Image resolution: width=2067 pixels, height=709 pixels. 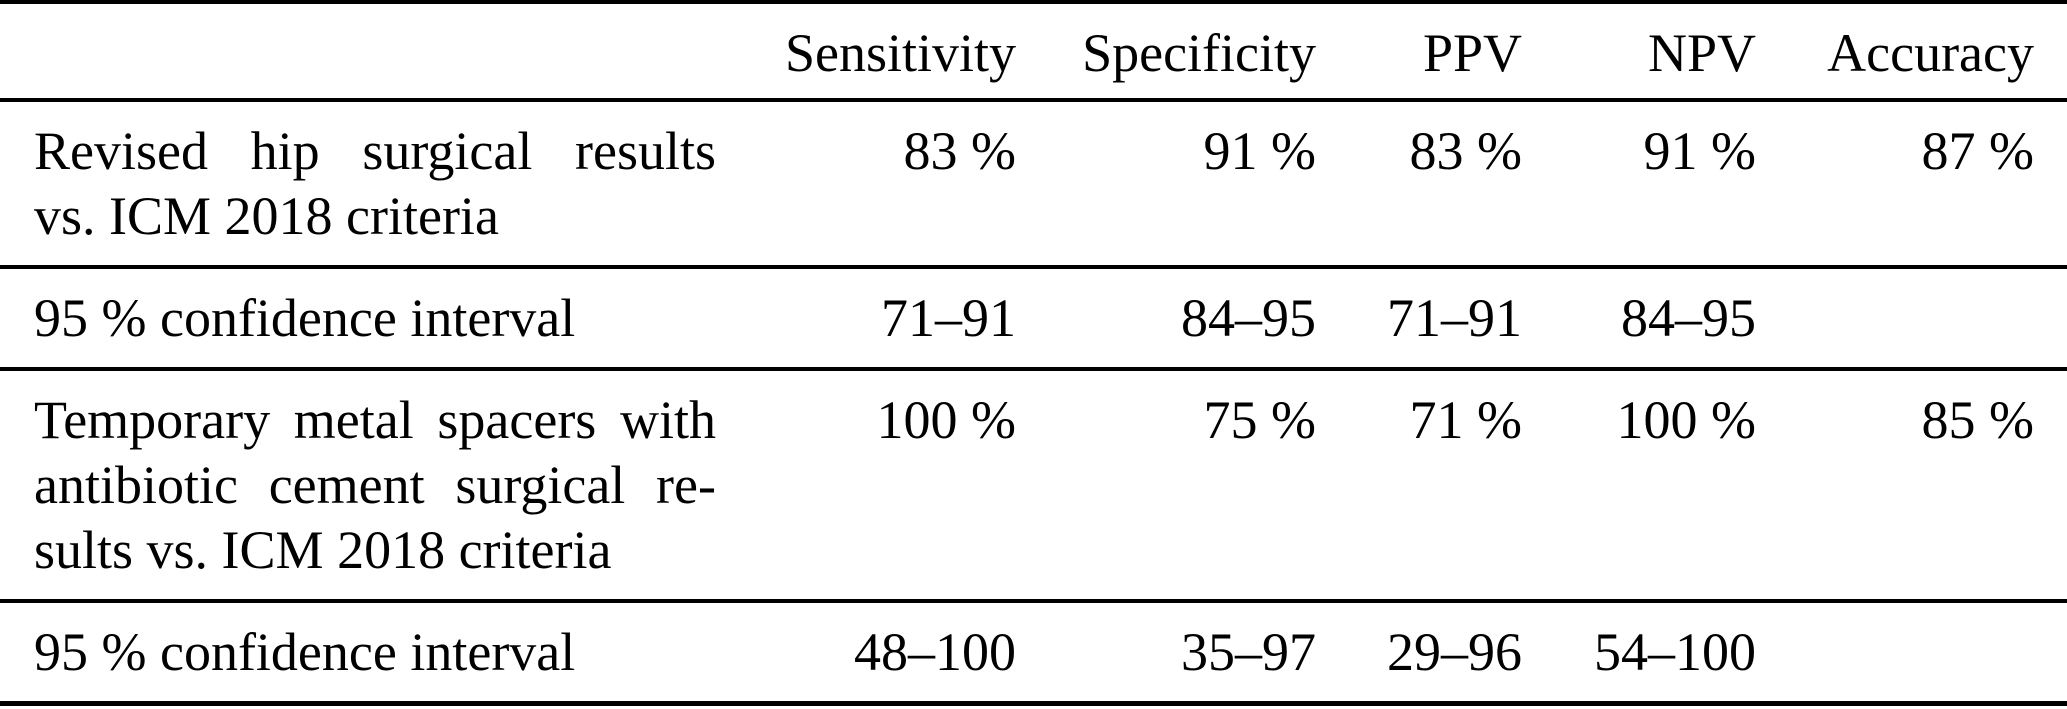 I want to click on row-label-line: sults vs. ICM 2018 criteria, so click(x=323, y=550).